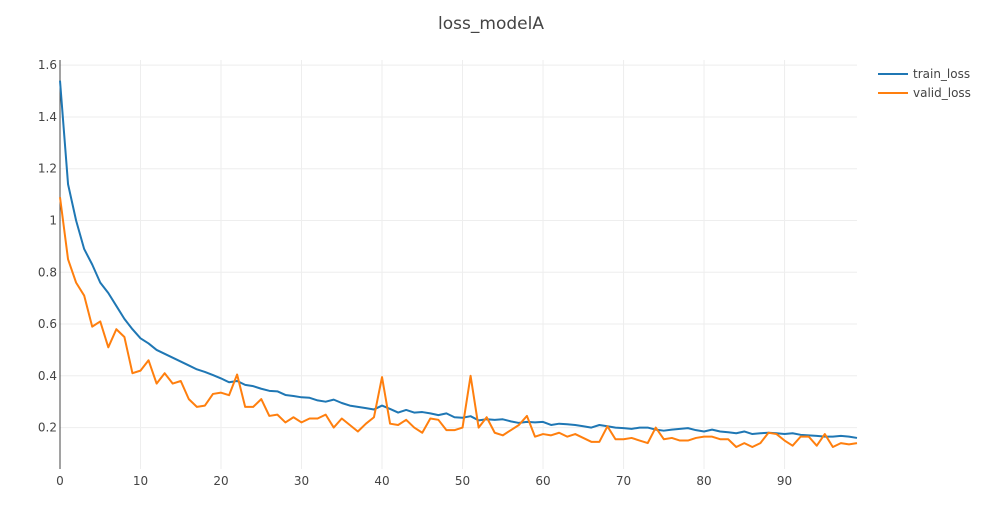  I want to click on legend-label: train_loss, so click(941, 74).